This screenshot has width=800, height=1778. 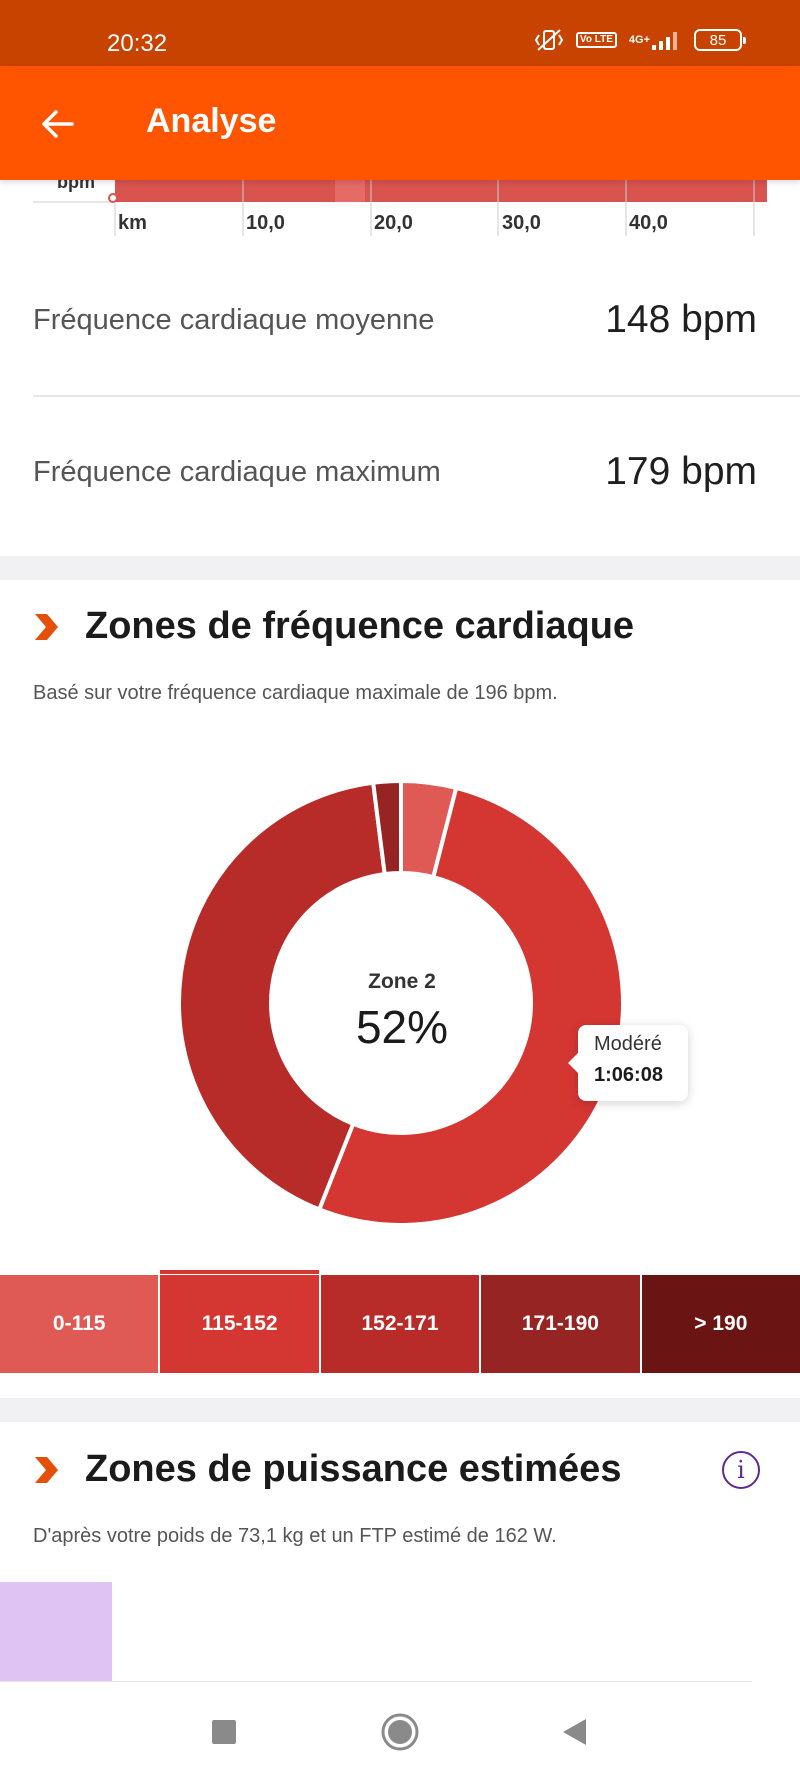 I want to click on triangle-back-icon, so click(x=574, y=1732).